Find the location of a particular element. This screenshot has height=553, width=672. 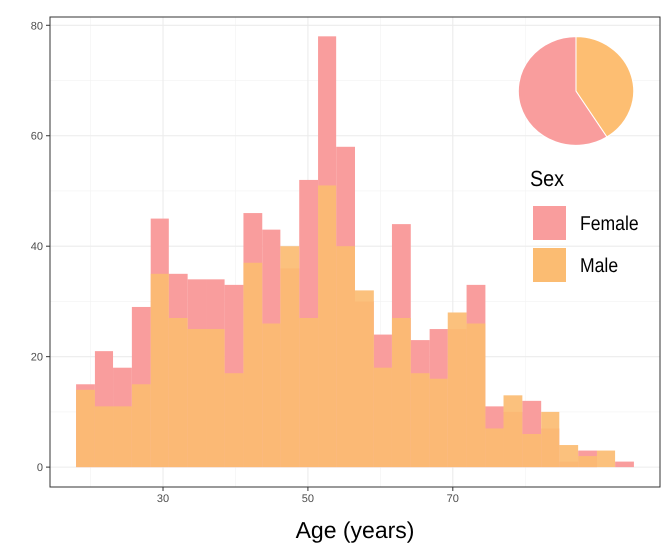

y-tick-label: 40 is located at coordinates (36, 247).